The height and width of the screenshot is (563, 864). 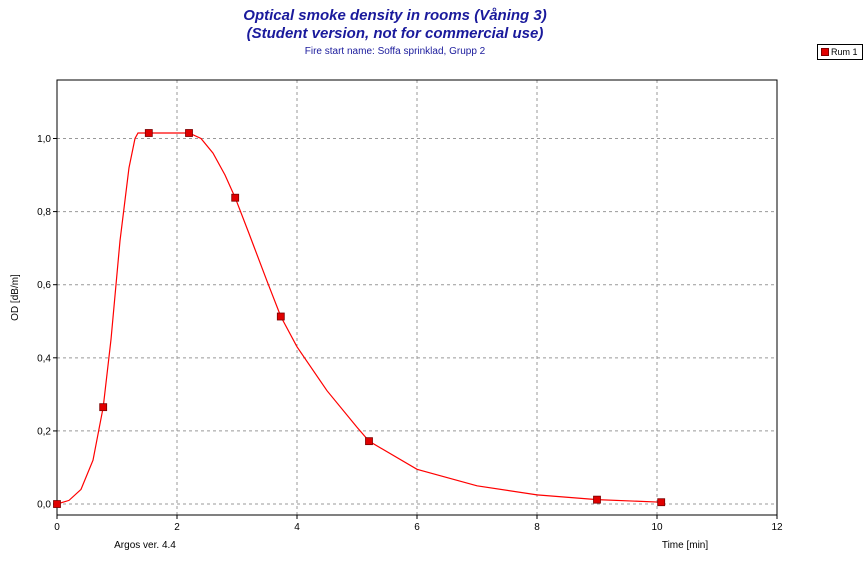 I want to click on x-tick-label: 8, so click(x=537, y=527).